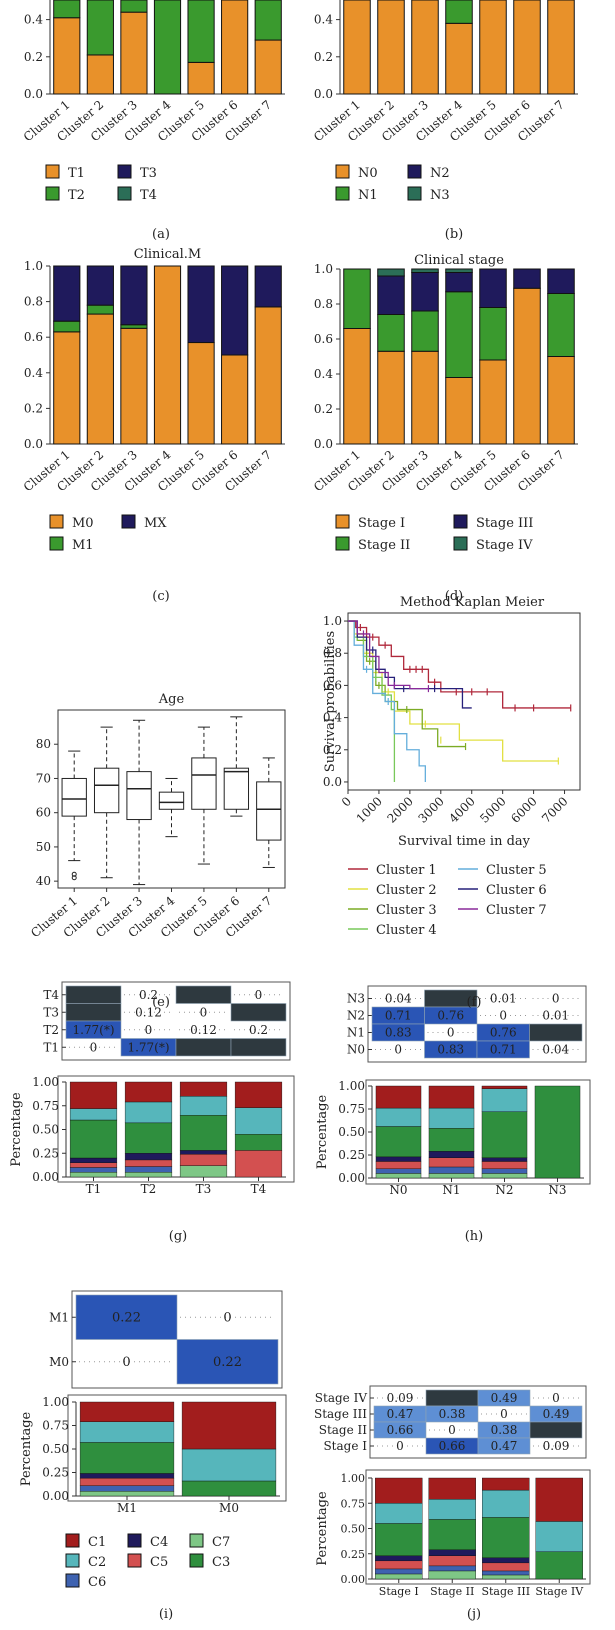 This screenshot has height=1630, width=615. I want to click on legend-label: C7, so click(221, 1542).